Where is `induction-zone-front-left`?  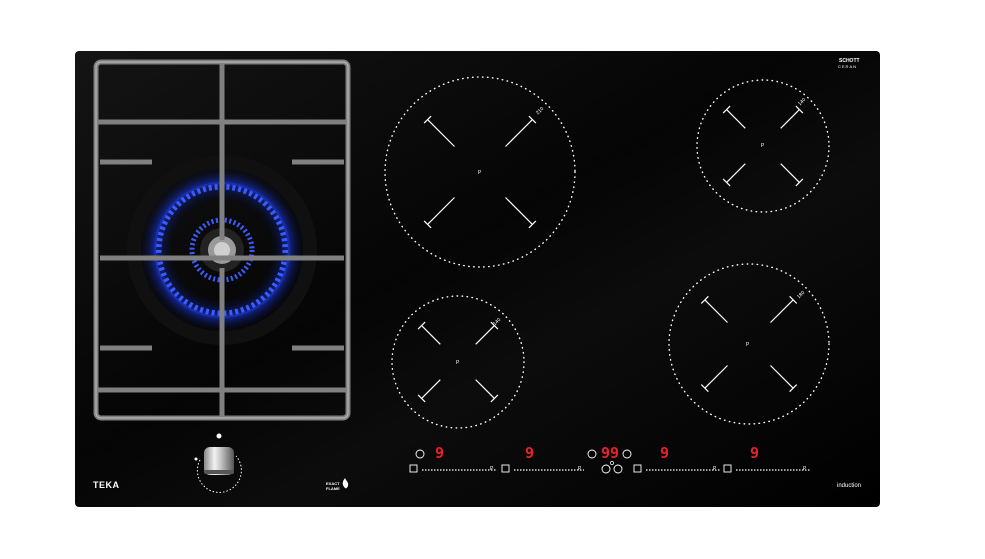
induction-zone-front-left is located at coordinates (480, 172).